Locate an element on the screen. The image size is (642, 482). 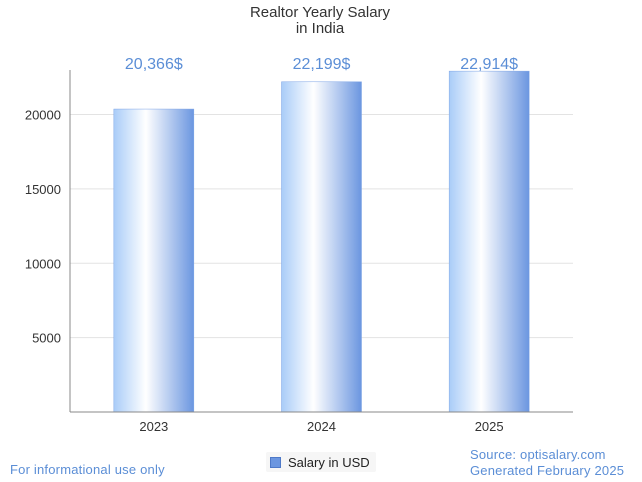
x-tick-label: 2025 is located at coordinates (489, 426).